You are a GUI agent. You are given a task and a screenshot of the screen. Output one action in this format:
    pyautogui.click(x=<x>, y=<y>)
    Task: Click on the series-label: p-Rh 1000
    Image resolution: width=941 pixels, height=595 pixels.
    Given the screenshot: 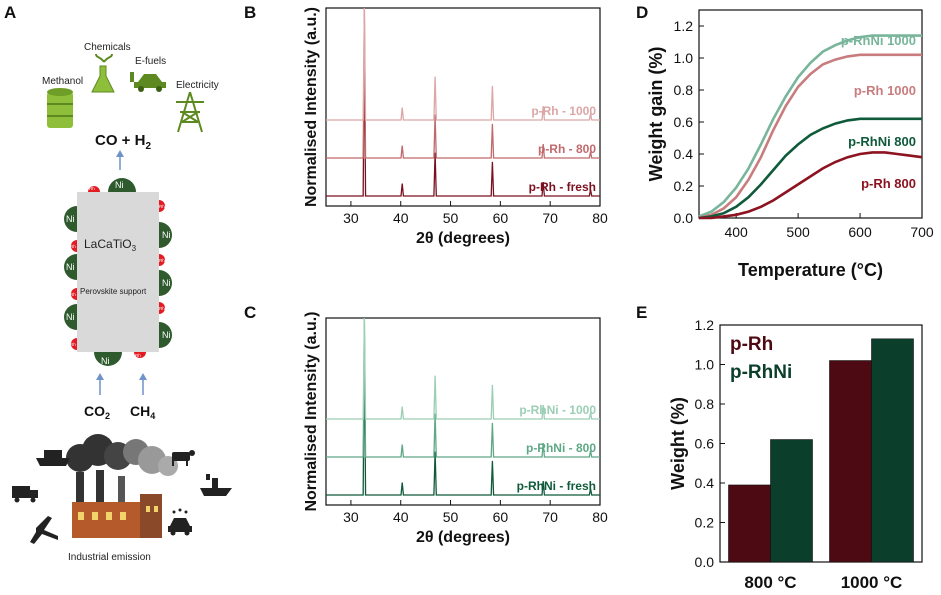 What is the action you would take?
    pyautogui.click(x=885, y=90)
    